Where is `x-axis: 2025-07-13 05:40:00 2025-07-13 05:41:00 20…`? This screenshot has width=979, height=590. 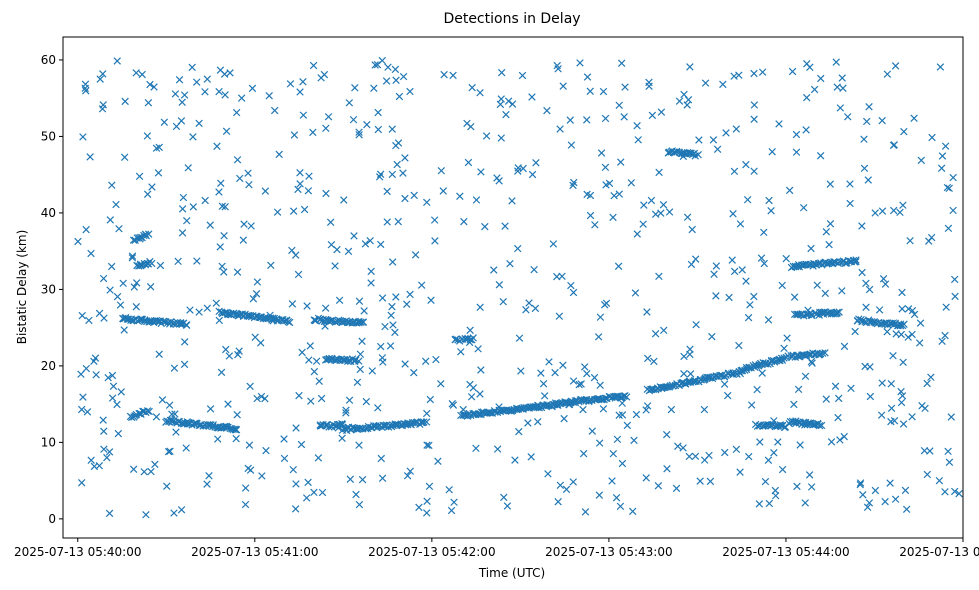
x-axis: 2025-07-13 05:40:00 2025-07-13 05:41:00 20… is located at coordinates (496, 548).